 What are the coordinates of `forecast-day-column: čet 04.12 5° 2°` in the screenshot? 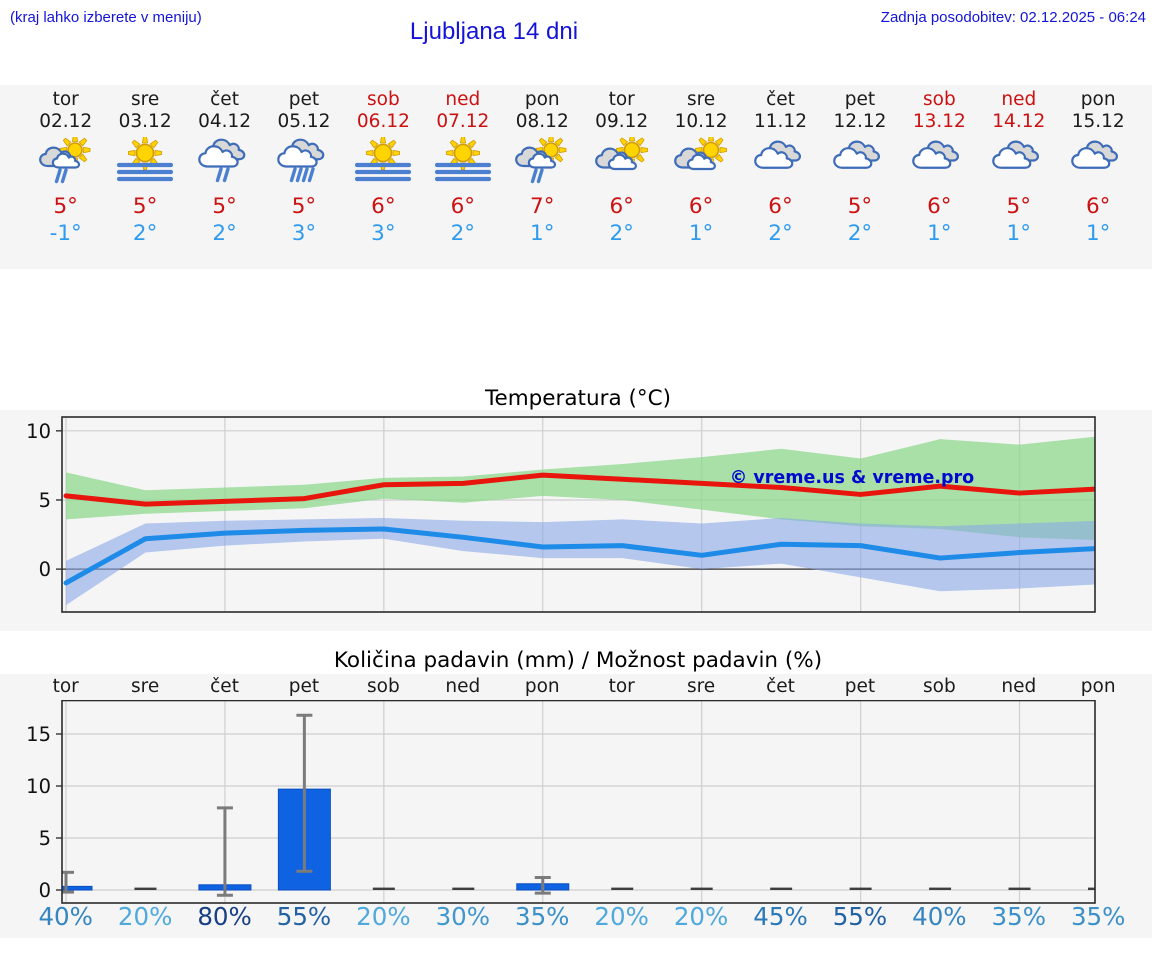 It's located at (224, 168).